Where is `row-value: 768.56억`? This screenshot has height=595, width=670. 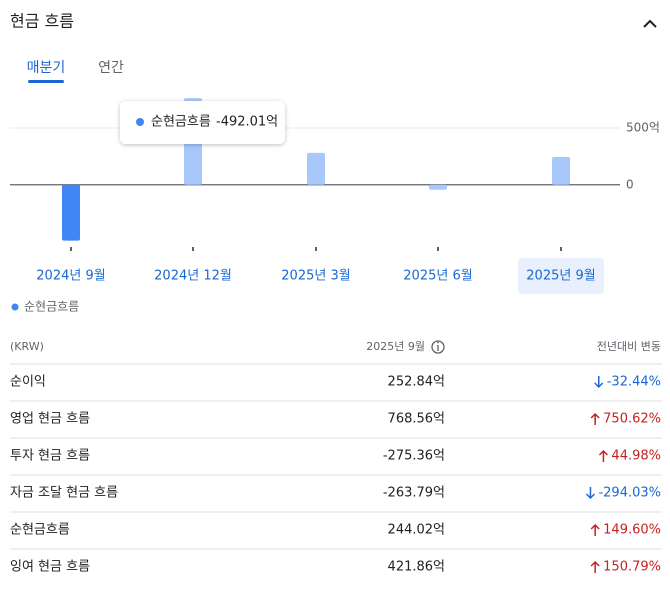 row-value: 768.56억 is located at coordinates (416, 419).